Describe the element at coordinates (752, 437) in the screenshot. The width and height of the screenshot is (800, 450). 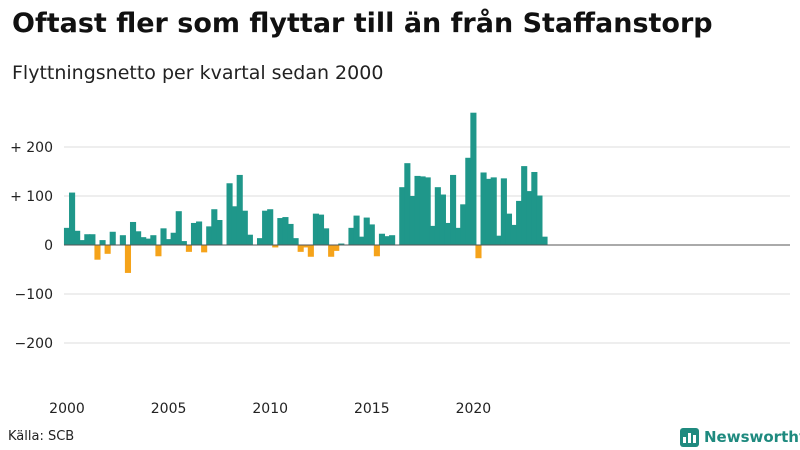
I see `brand-name: Newsworthy` at that location.